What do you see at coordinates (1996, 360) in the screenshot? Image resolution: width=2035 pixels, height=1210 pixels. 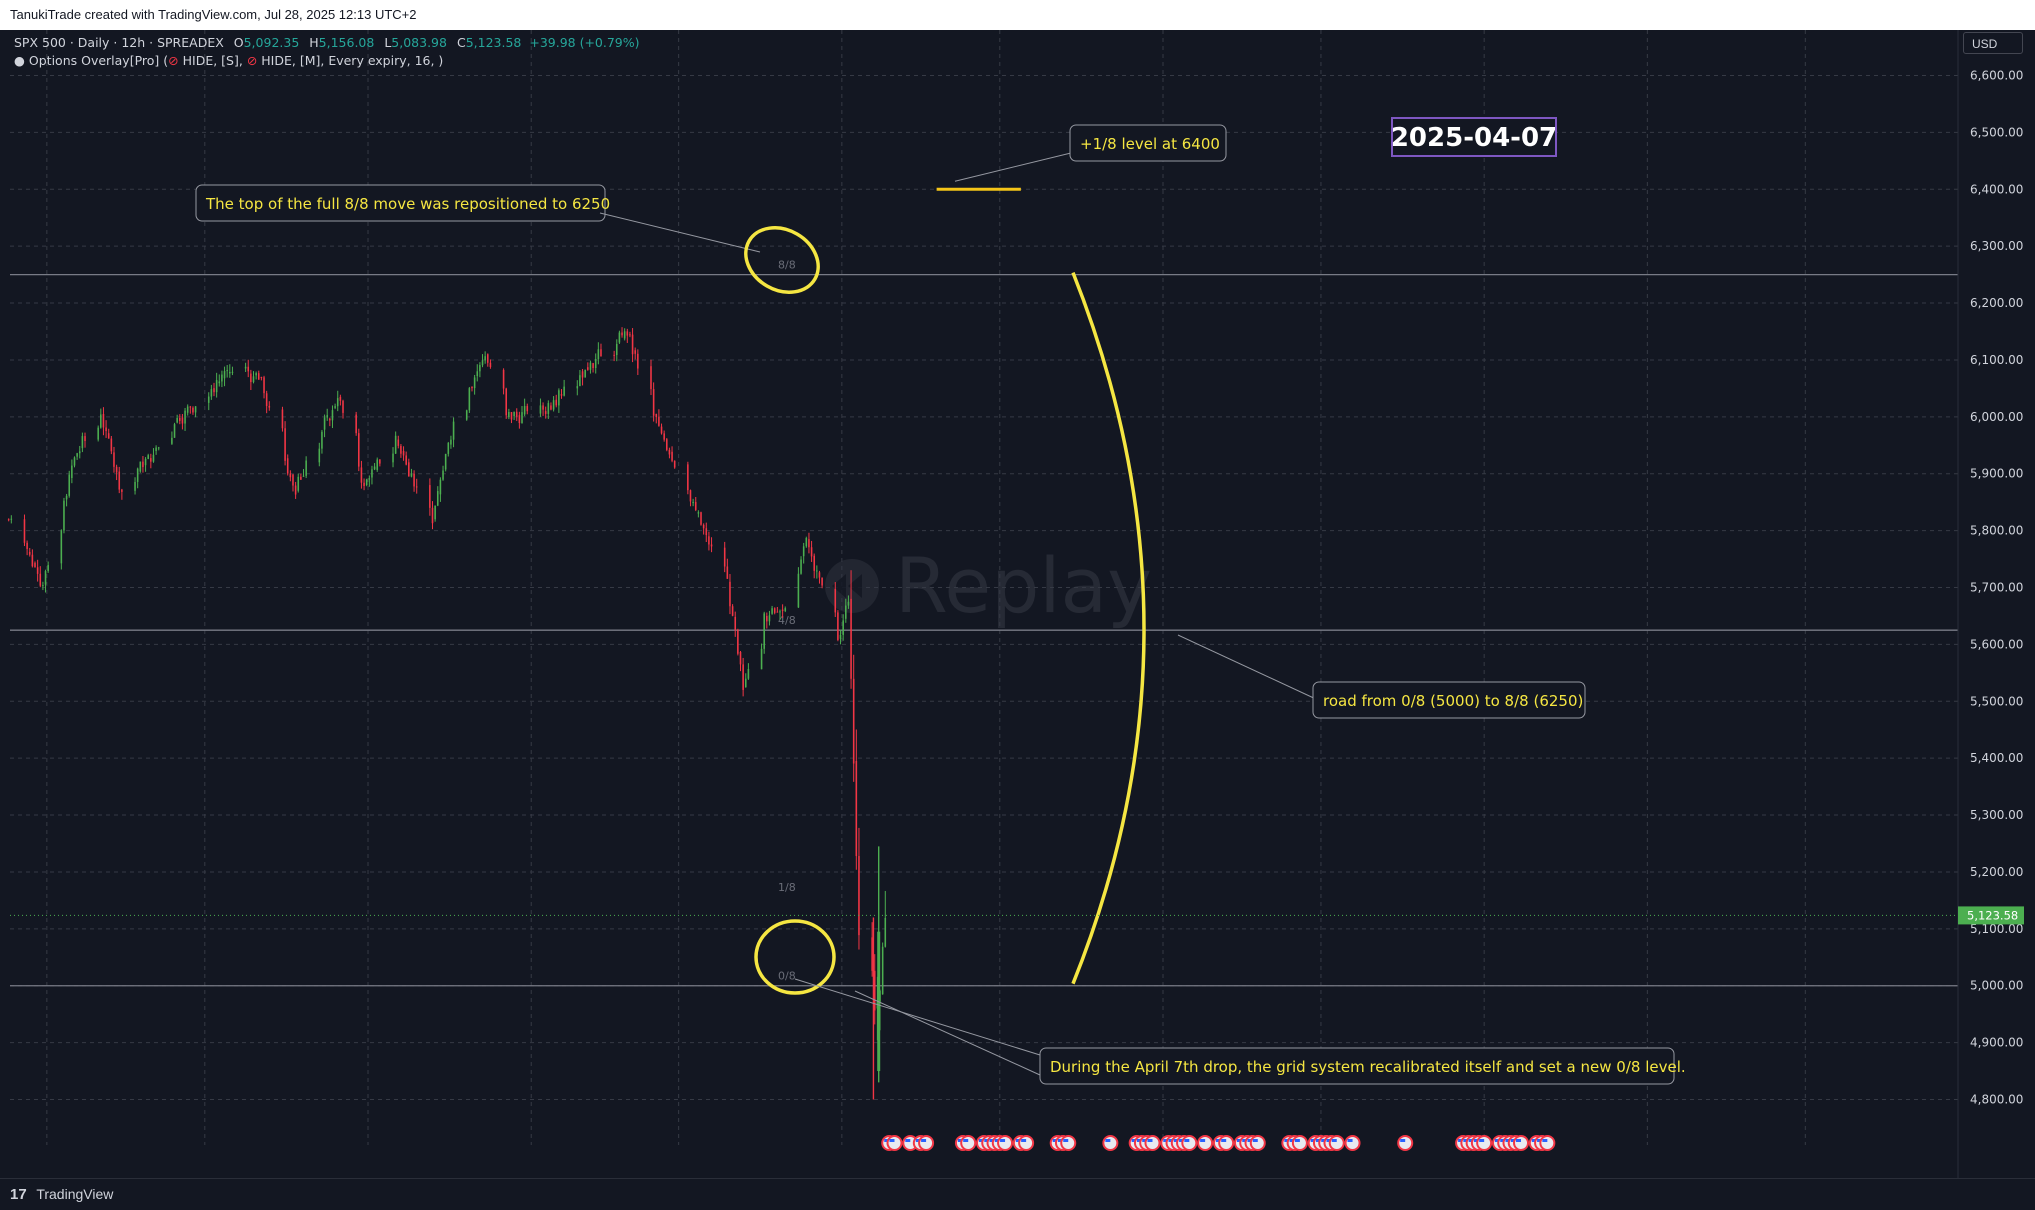 I see `y-tick-label: 6,100.00` at bounding box center [1996, 360].